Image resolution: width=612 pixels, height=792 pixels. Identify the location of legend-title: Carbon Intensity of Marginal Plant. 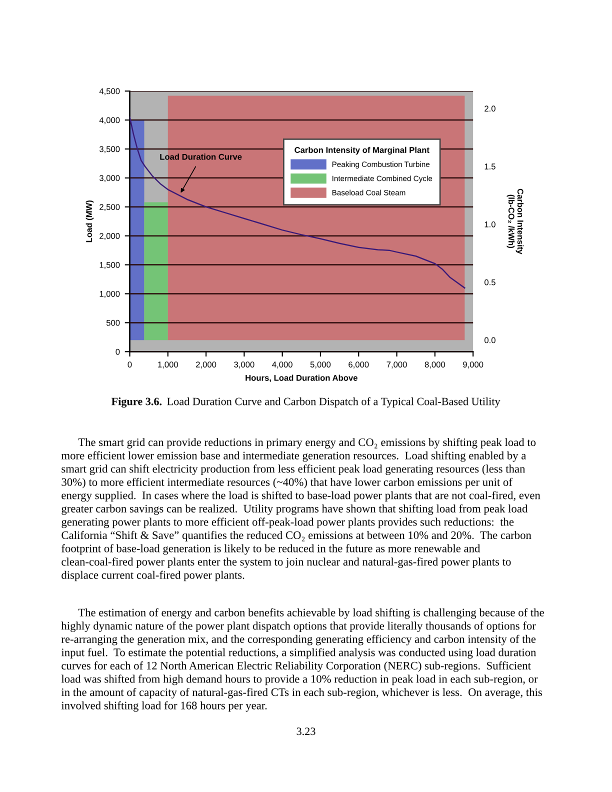
(362, 150).